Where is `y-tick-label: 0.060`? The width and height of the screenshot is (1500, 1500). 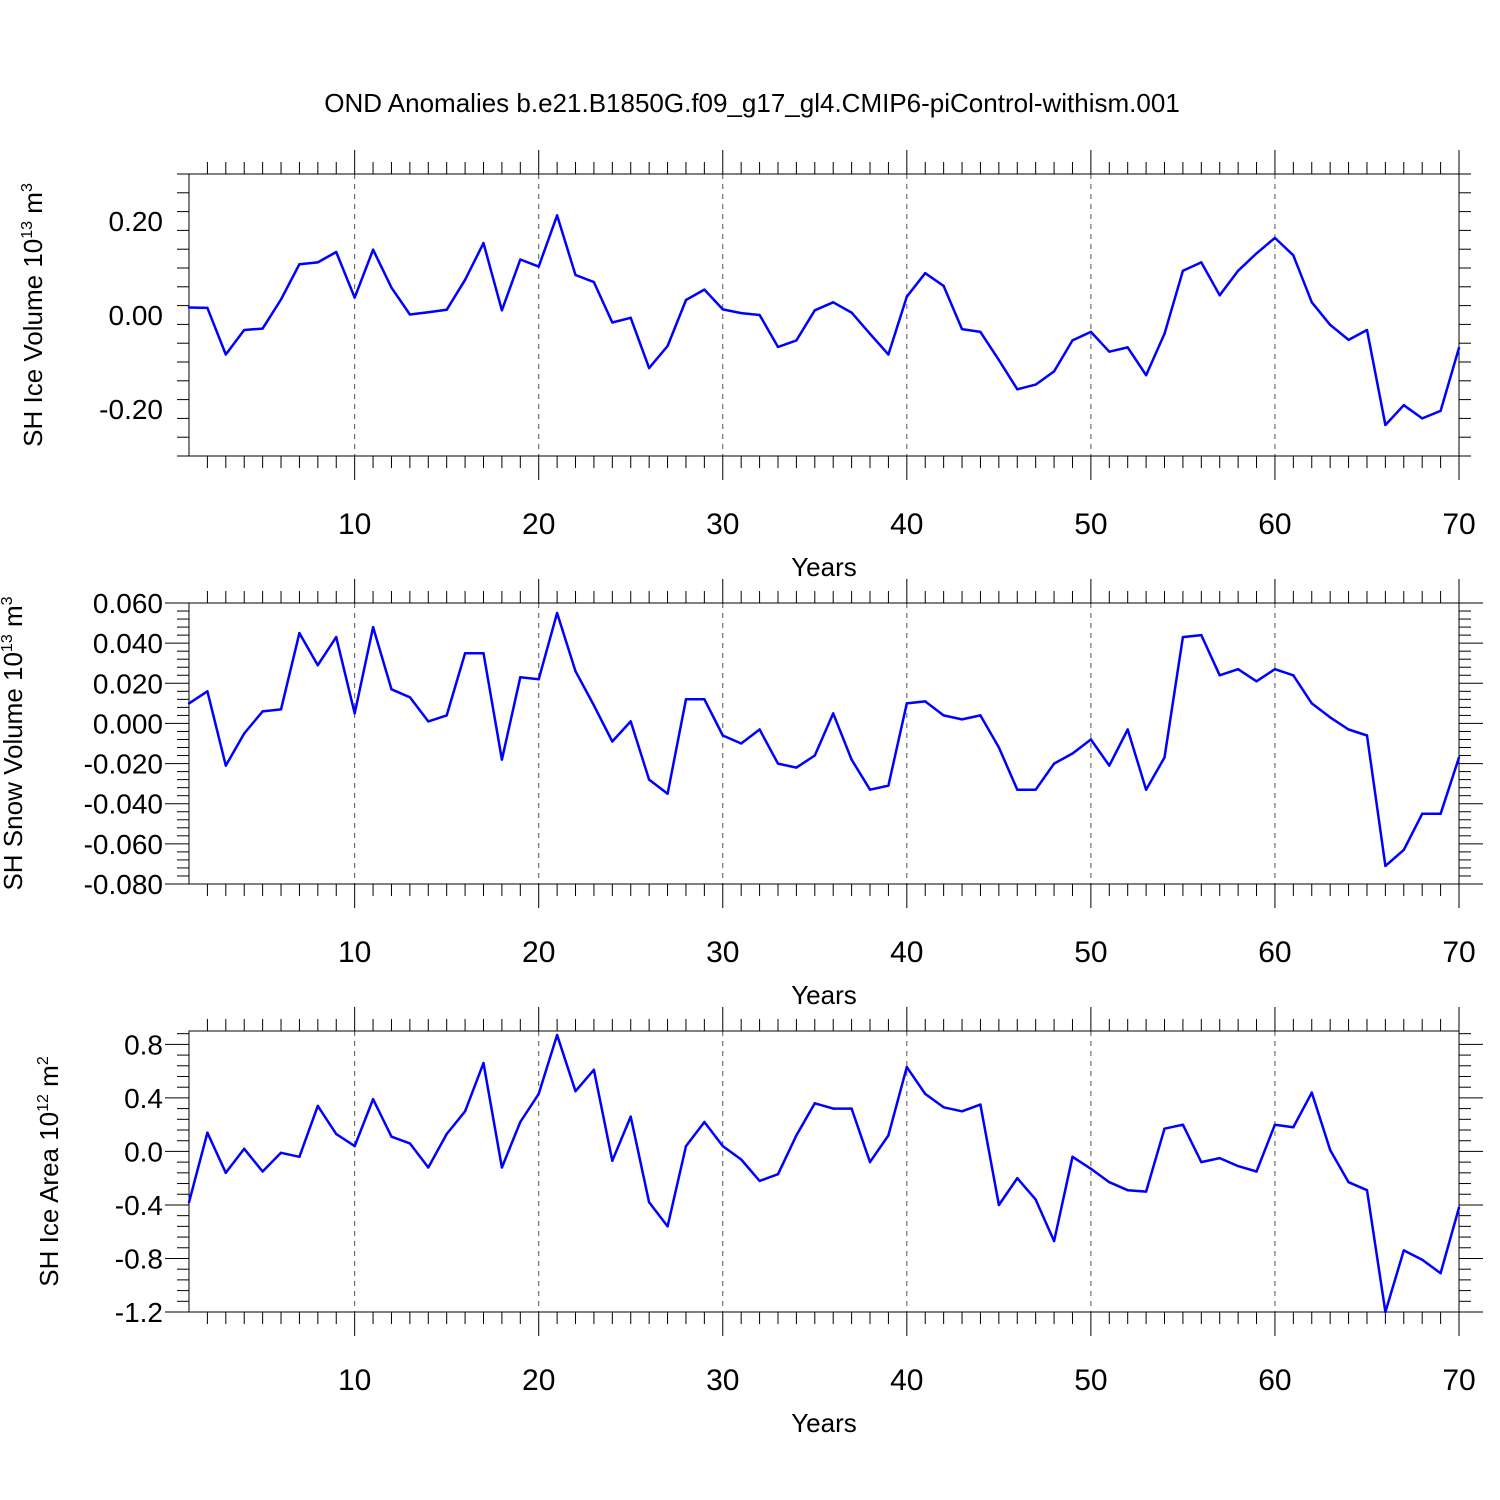 y-tick-label: 0.060 is located at coordinates (128, 603).